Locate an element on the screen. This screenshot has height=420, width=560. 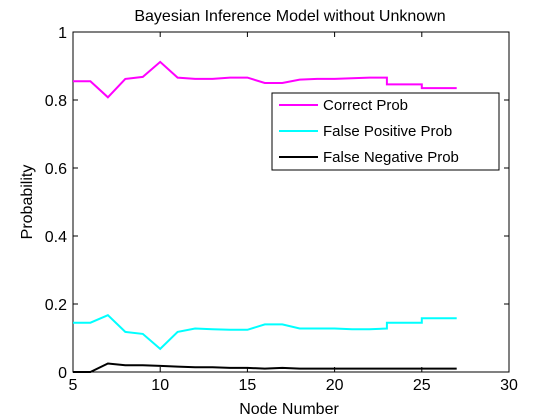
y-tick-label: 0.4 is located at coordinates (56, 237).